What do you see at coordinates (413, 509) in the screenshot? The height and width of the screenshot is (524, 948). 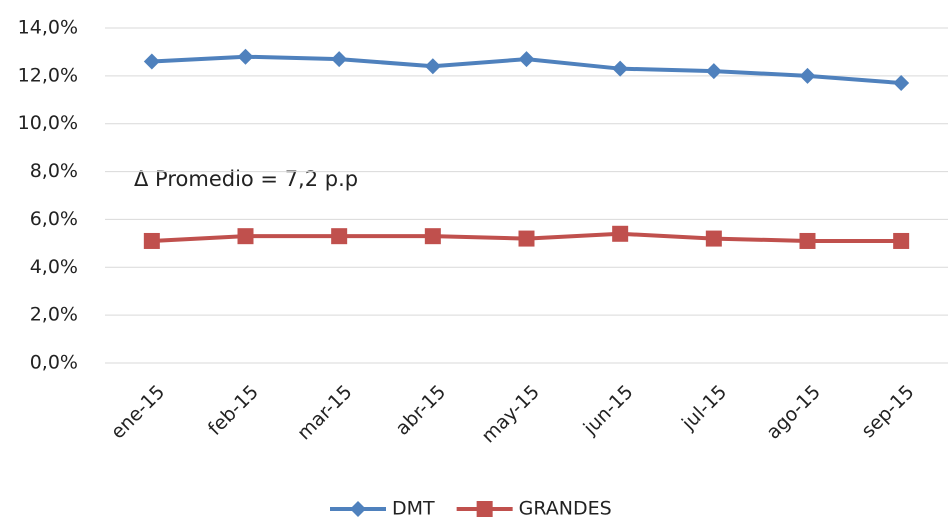 I see `legend-label: DMT` at bounding box center [413, 509].